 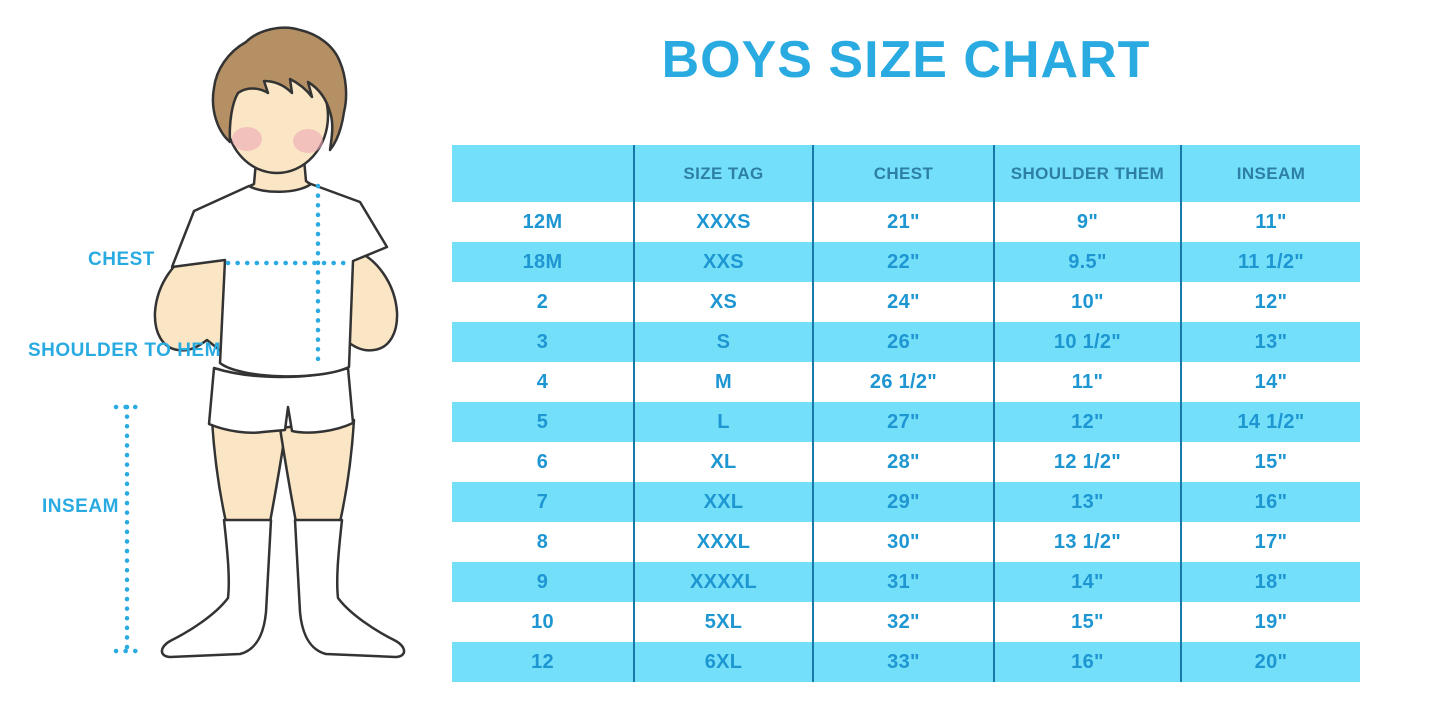 What do you see at coordinates (542, 221) in the screenshot?
I see `table-cell: 12M` at bounding box center [542, 221].